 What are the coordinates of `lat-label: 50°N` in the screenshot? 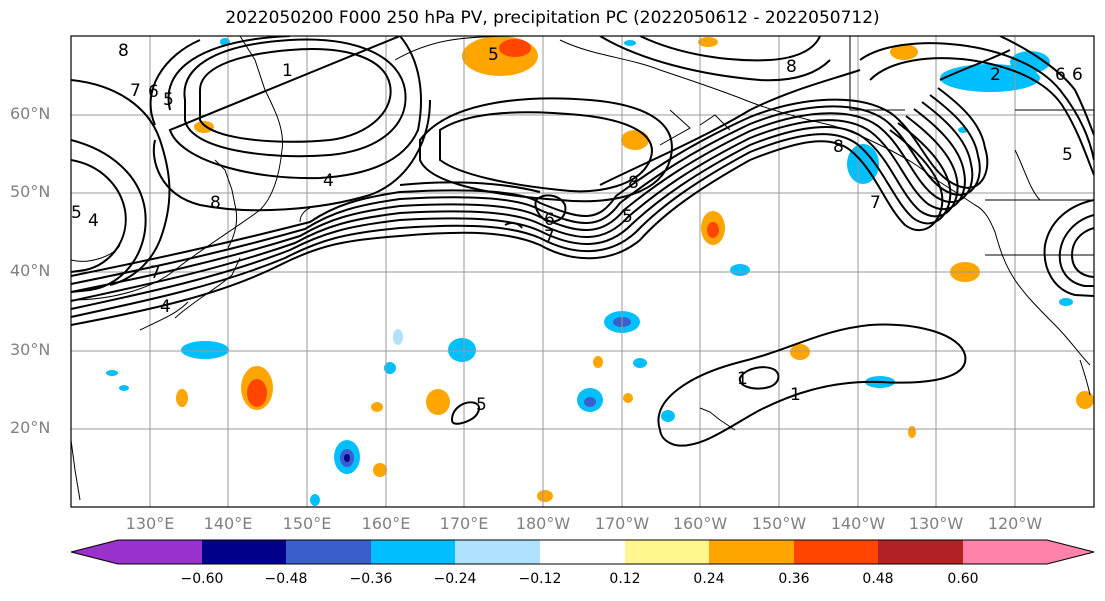 It's located at (30, 191).